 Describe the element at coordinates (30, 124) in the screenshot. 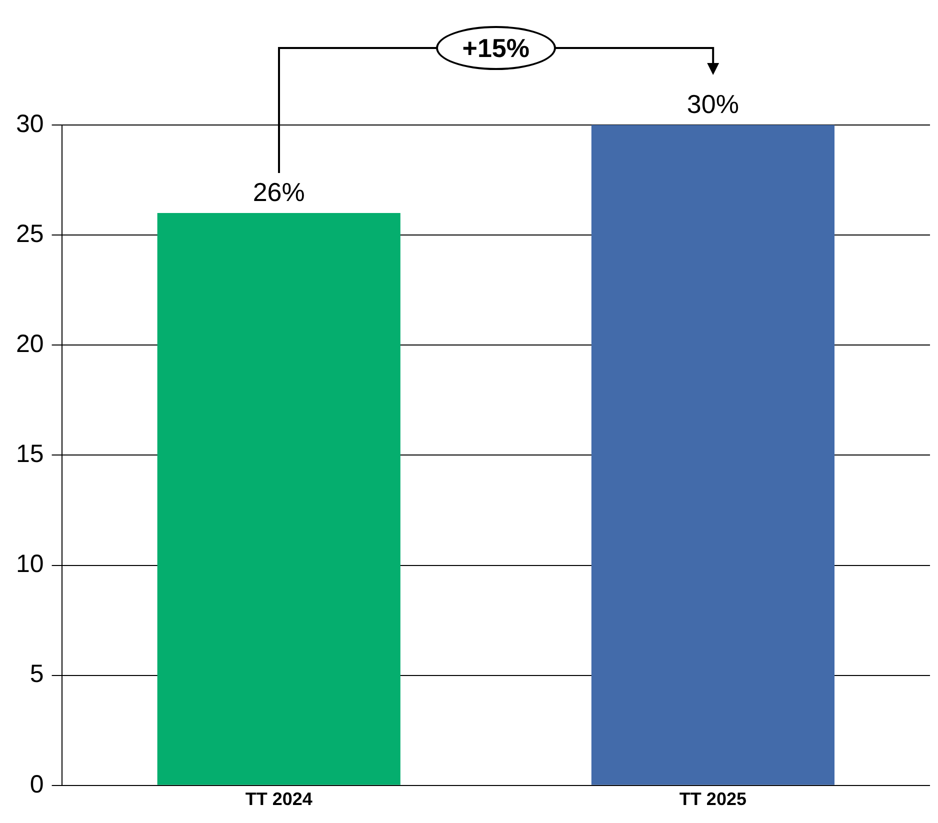

I see `y-tick-label: 30` at that location.